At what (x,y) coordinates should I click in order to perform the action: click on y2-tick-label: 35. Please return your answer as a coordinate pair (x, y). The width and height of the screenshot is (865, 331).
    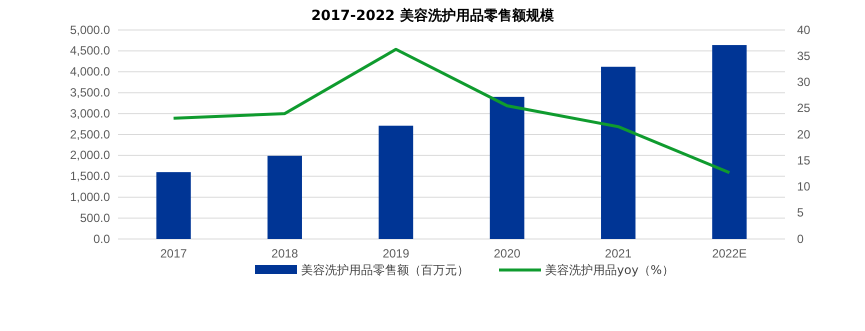
    Looking at the image, I should click on (804, 55).